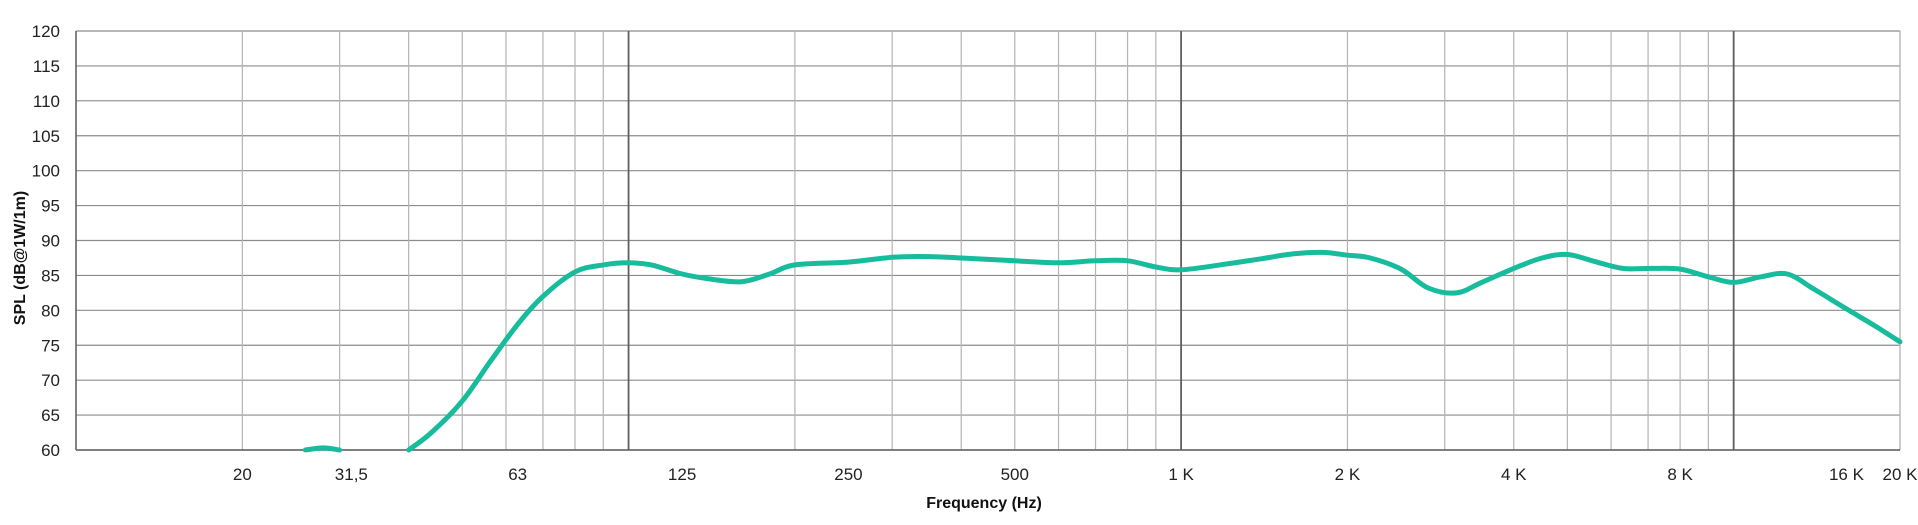 Image resolution: width=1918 pixels, height=525 pixels. Describe the element at coordinates (46, 171) in the screenshot. I see `y-tick-label: 100` at that location.